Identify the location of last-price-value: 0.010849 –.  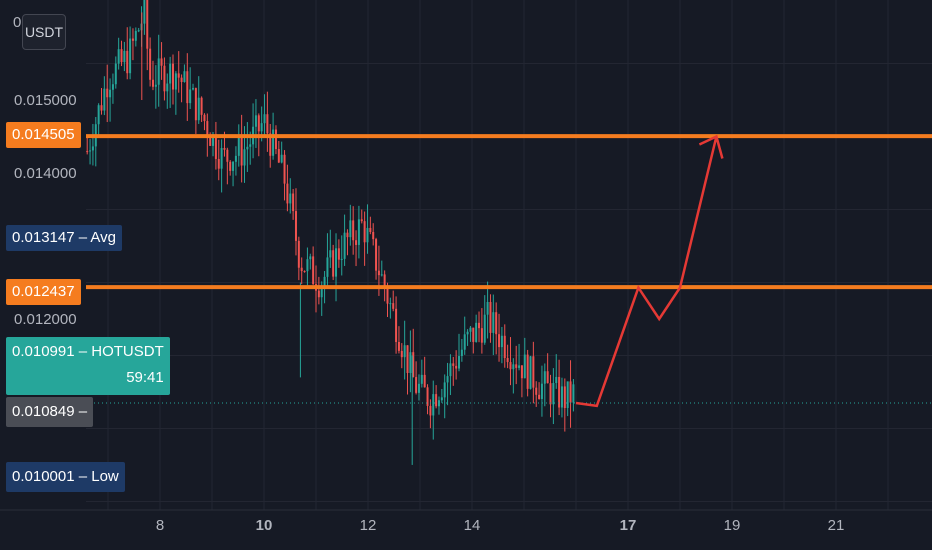
(50, 411).